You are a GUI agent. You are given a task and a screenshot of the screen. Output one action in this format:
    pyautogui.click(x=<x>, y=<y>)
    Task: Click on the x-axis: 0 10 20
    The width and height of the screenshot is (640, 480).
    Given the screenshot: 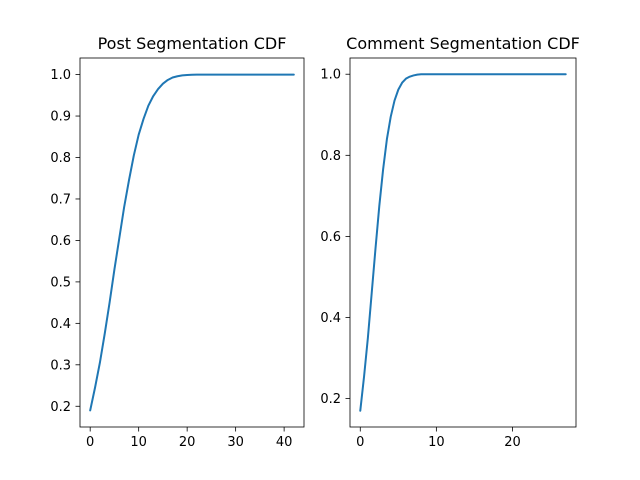 What is the action you would take?
    pyautogui.click(x=438, y=438)
    